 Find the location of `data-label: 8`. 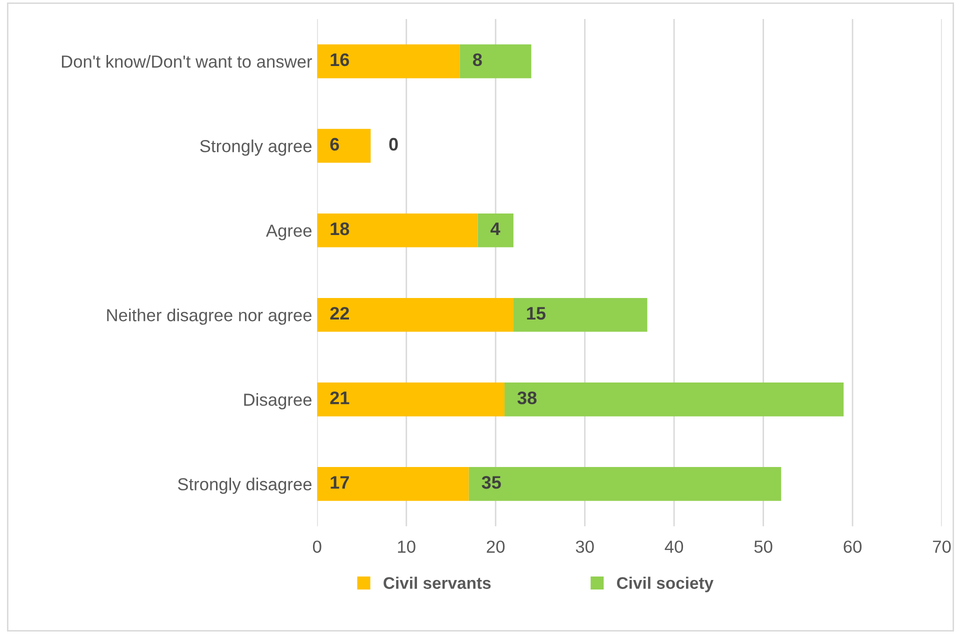

data-label: 8 is located at coordinates (477, 59).